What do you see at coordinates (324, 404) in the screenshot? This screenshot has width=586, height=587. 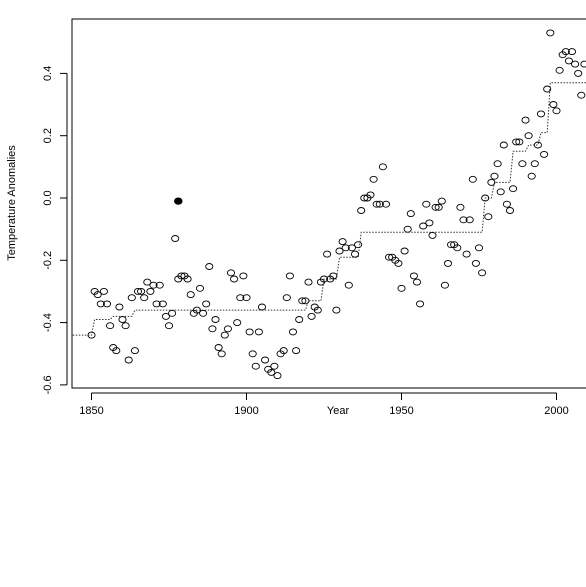 I see `x-axis: 1850 1900 1950 2000` at bounding box center [324, 404].